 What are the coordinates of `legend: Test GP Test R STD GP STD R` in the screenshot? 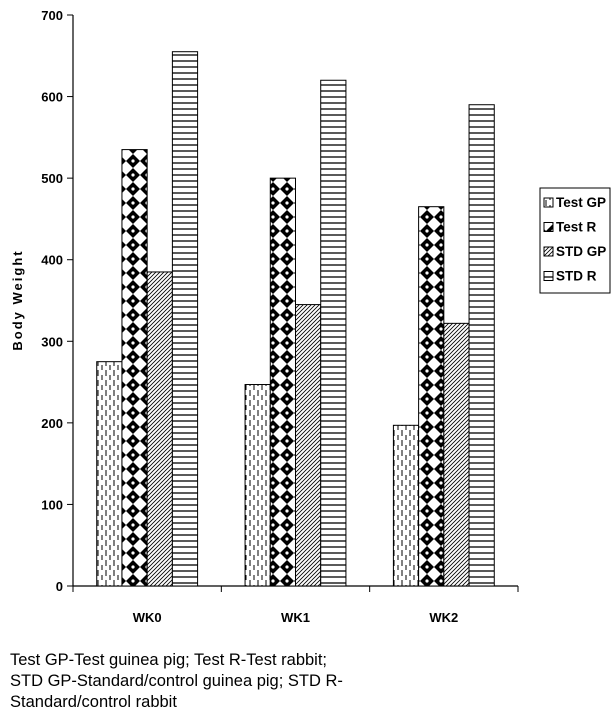 It's located at (575, 240).